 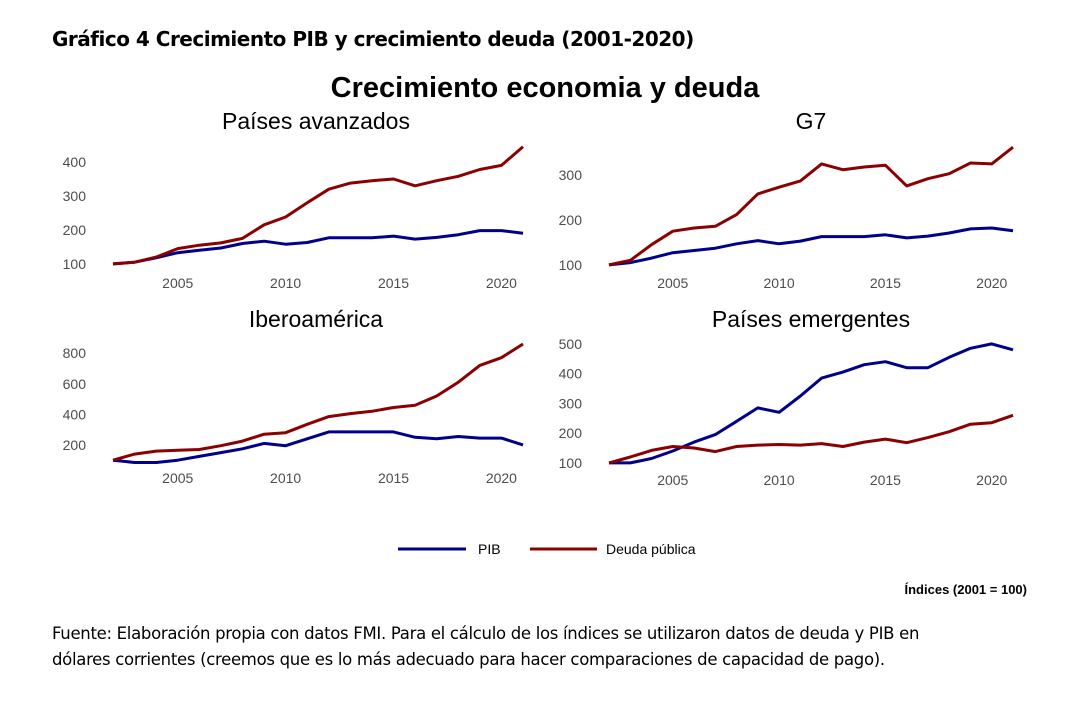 I want to click on legend: PIB Deuda pública, so click(x=547, y=549).